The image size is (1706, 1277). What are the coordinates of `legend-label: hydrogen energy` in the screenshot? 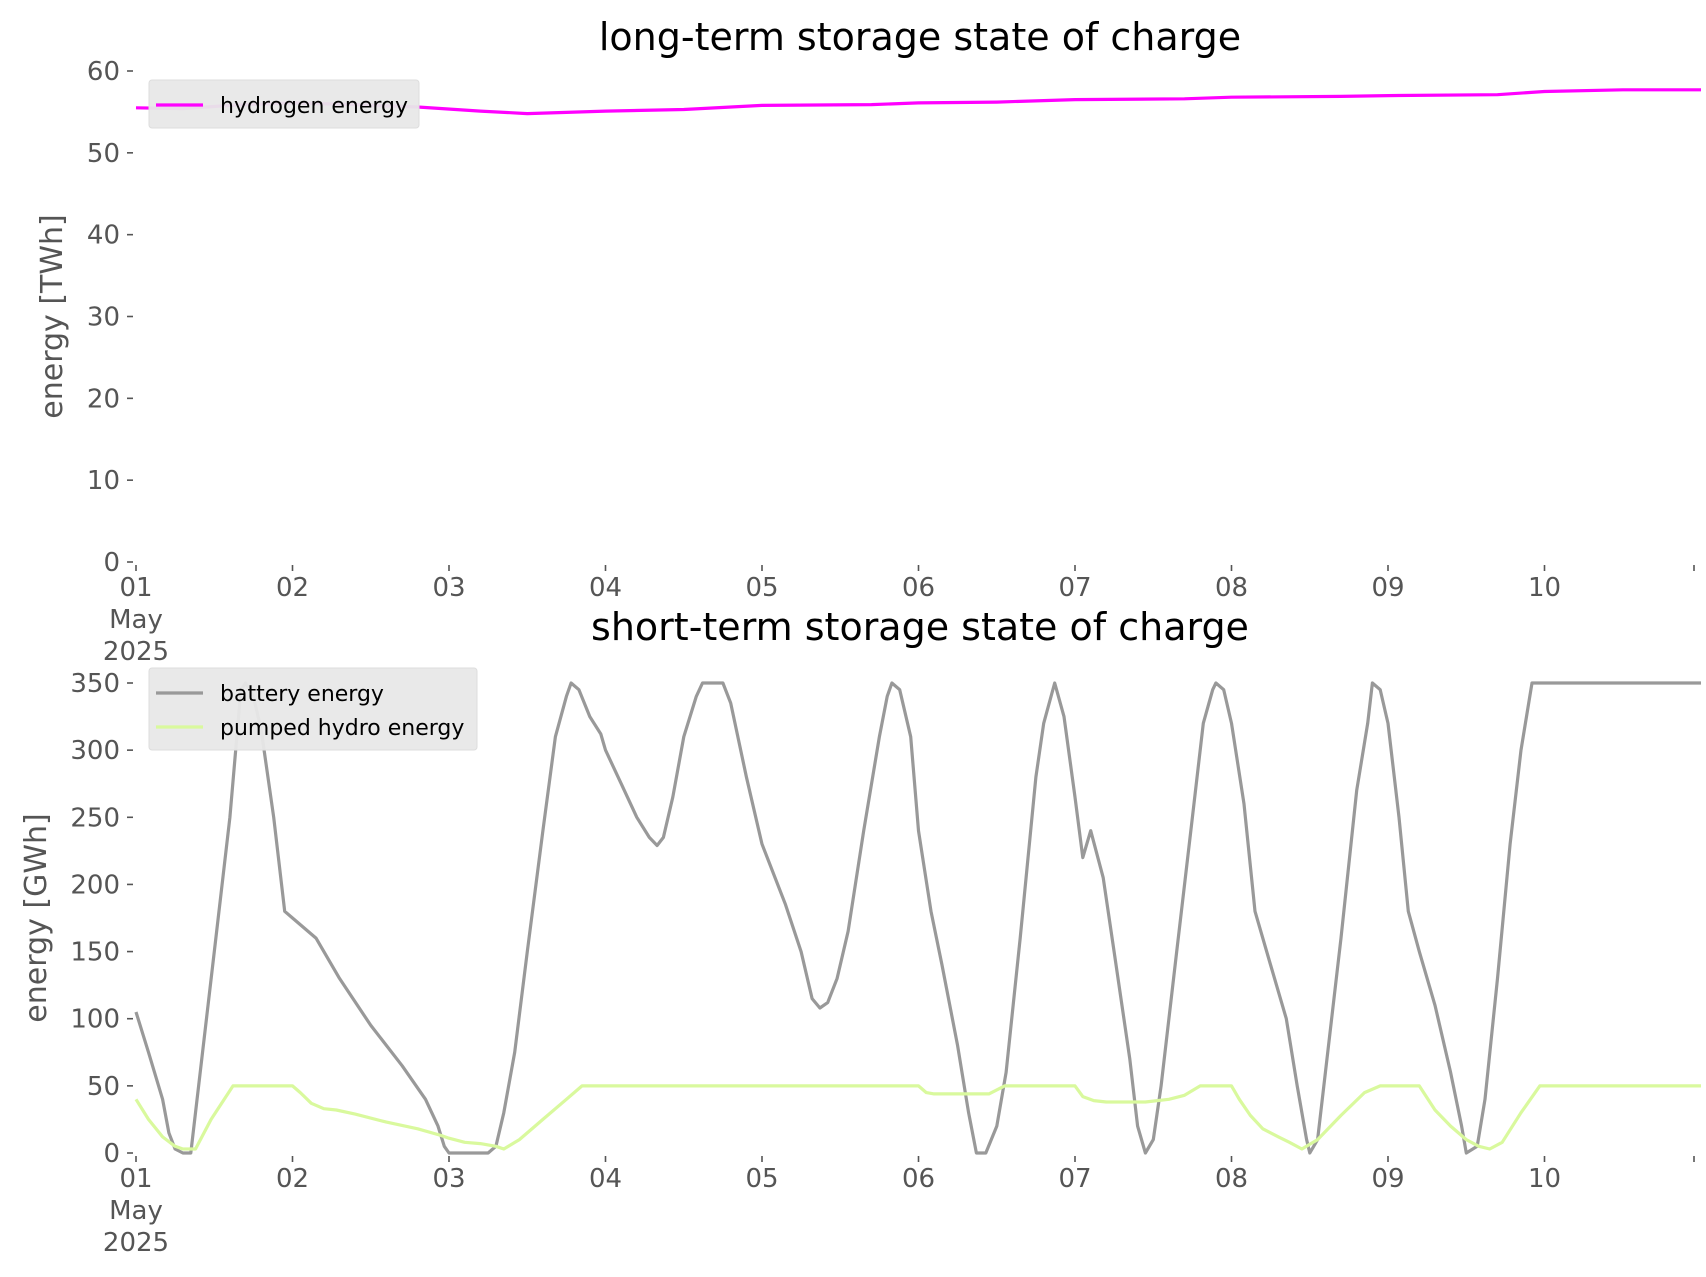 It's located at (314, 106).